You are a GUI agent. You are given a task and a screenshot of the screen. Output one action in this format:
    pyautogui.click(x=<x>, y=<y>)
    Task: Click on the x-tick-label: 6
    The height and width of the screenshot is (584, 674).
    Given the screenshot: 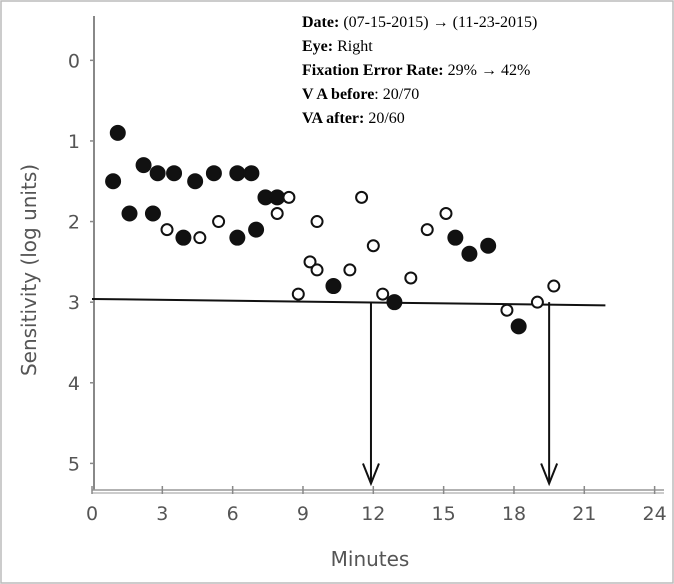 What is the action you would take?
    pyautogui.click(x=233, y=514)
    